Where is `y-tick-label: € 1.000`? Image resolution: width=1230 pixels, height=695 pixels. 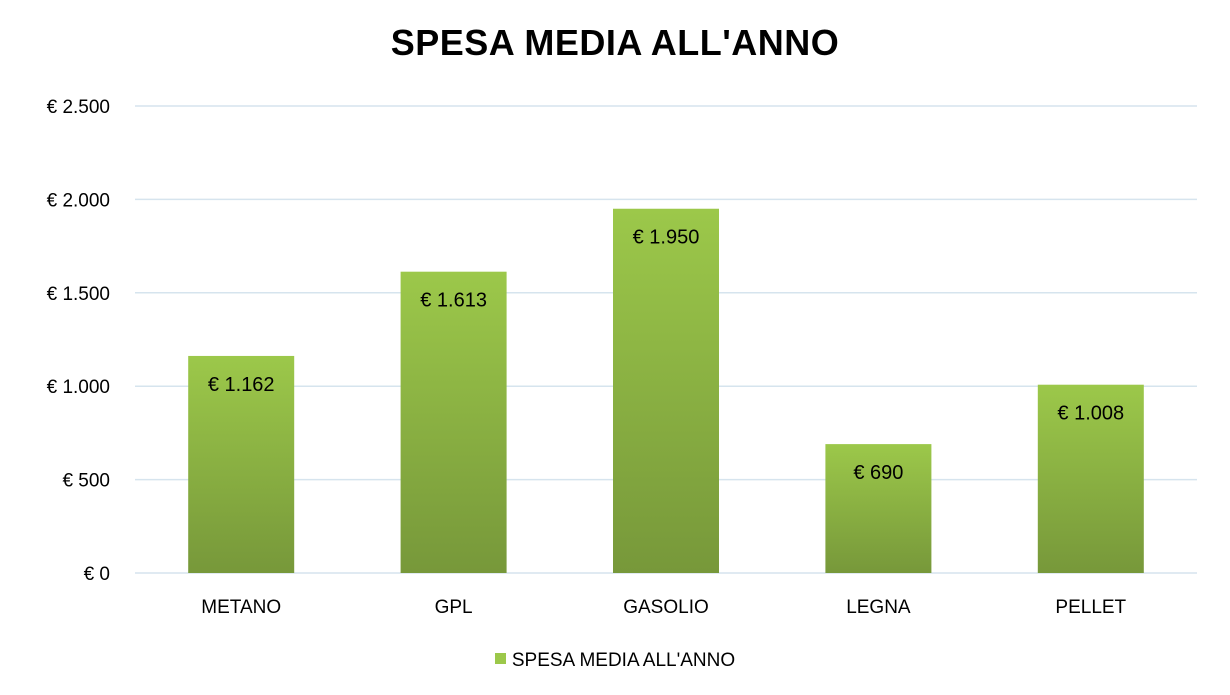
y-tick-label: € 1.000 is located at coordinates (78, 387).